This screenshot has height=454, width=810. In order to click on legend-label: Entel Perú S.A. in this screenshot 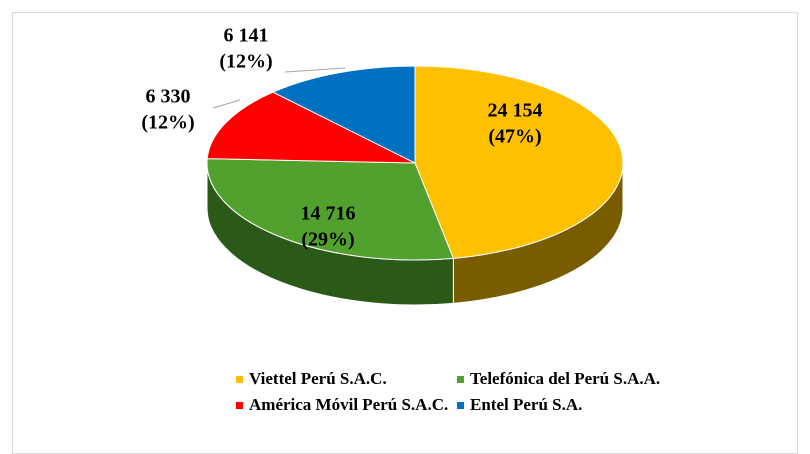, I will do `click(526, 404)`.